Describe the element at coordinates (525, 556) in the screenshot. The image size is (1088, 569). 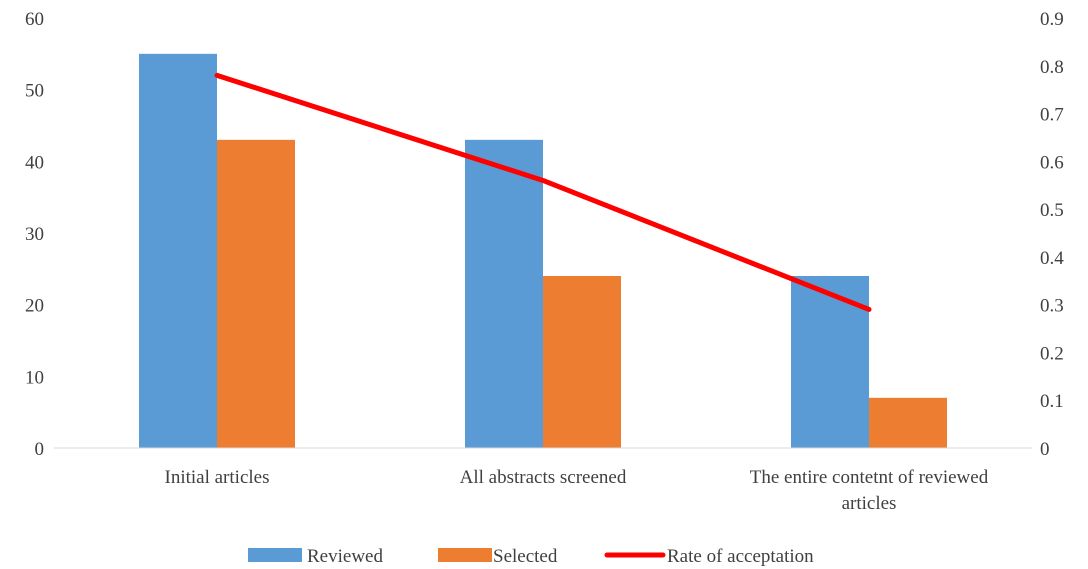
I see `legend-label: Selected` at that location.